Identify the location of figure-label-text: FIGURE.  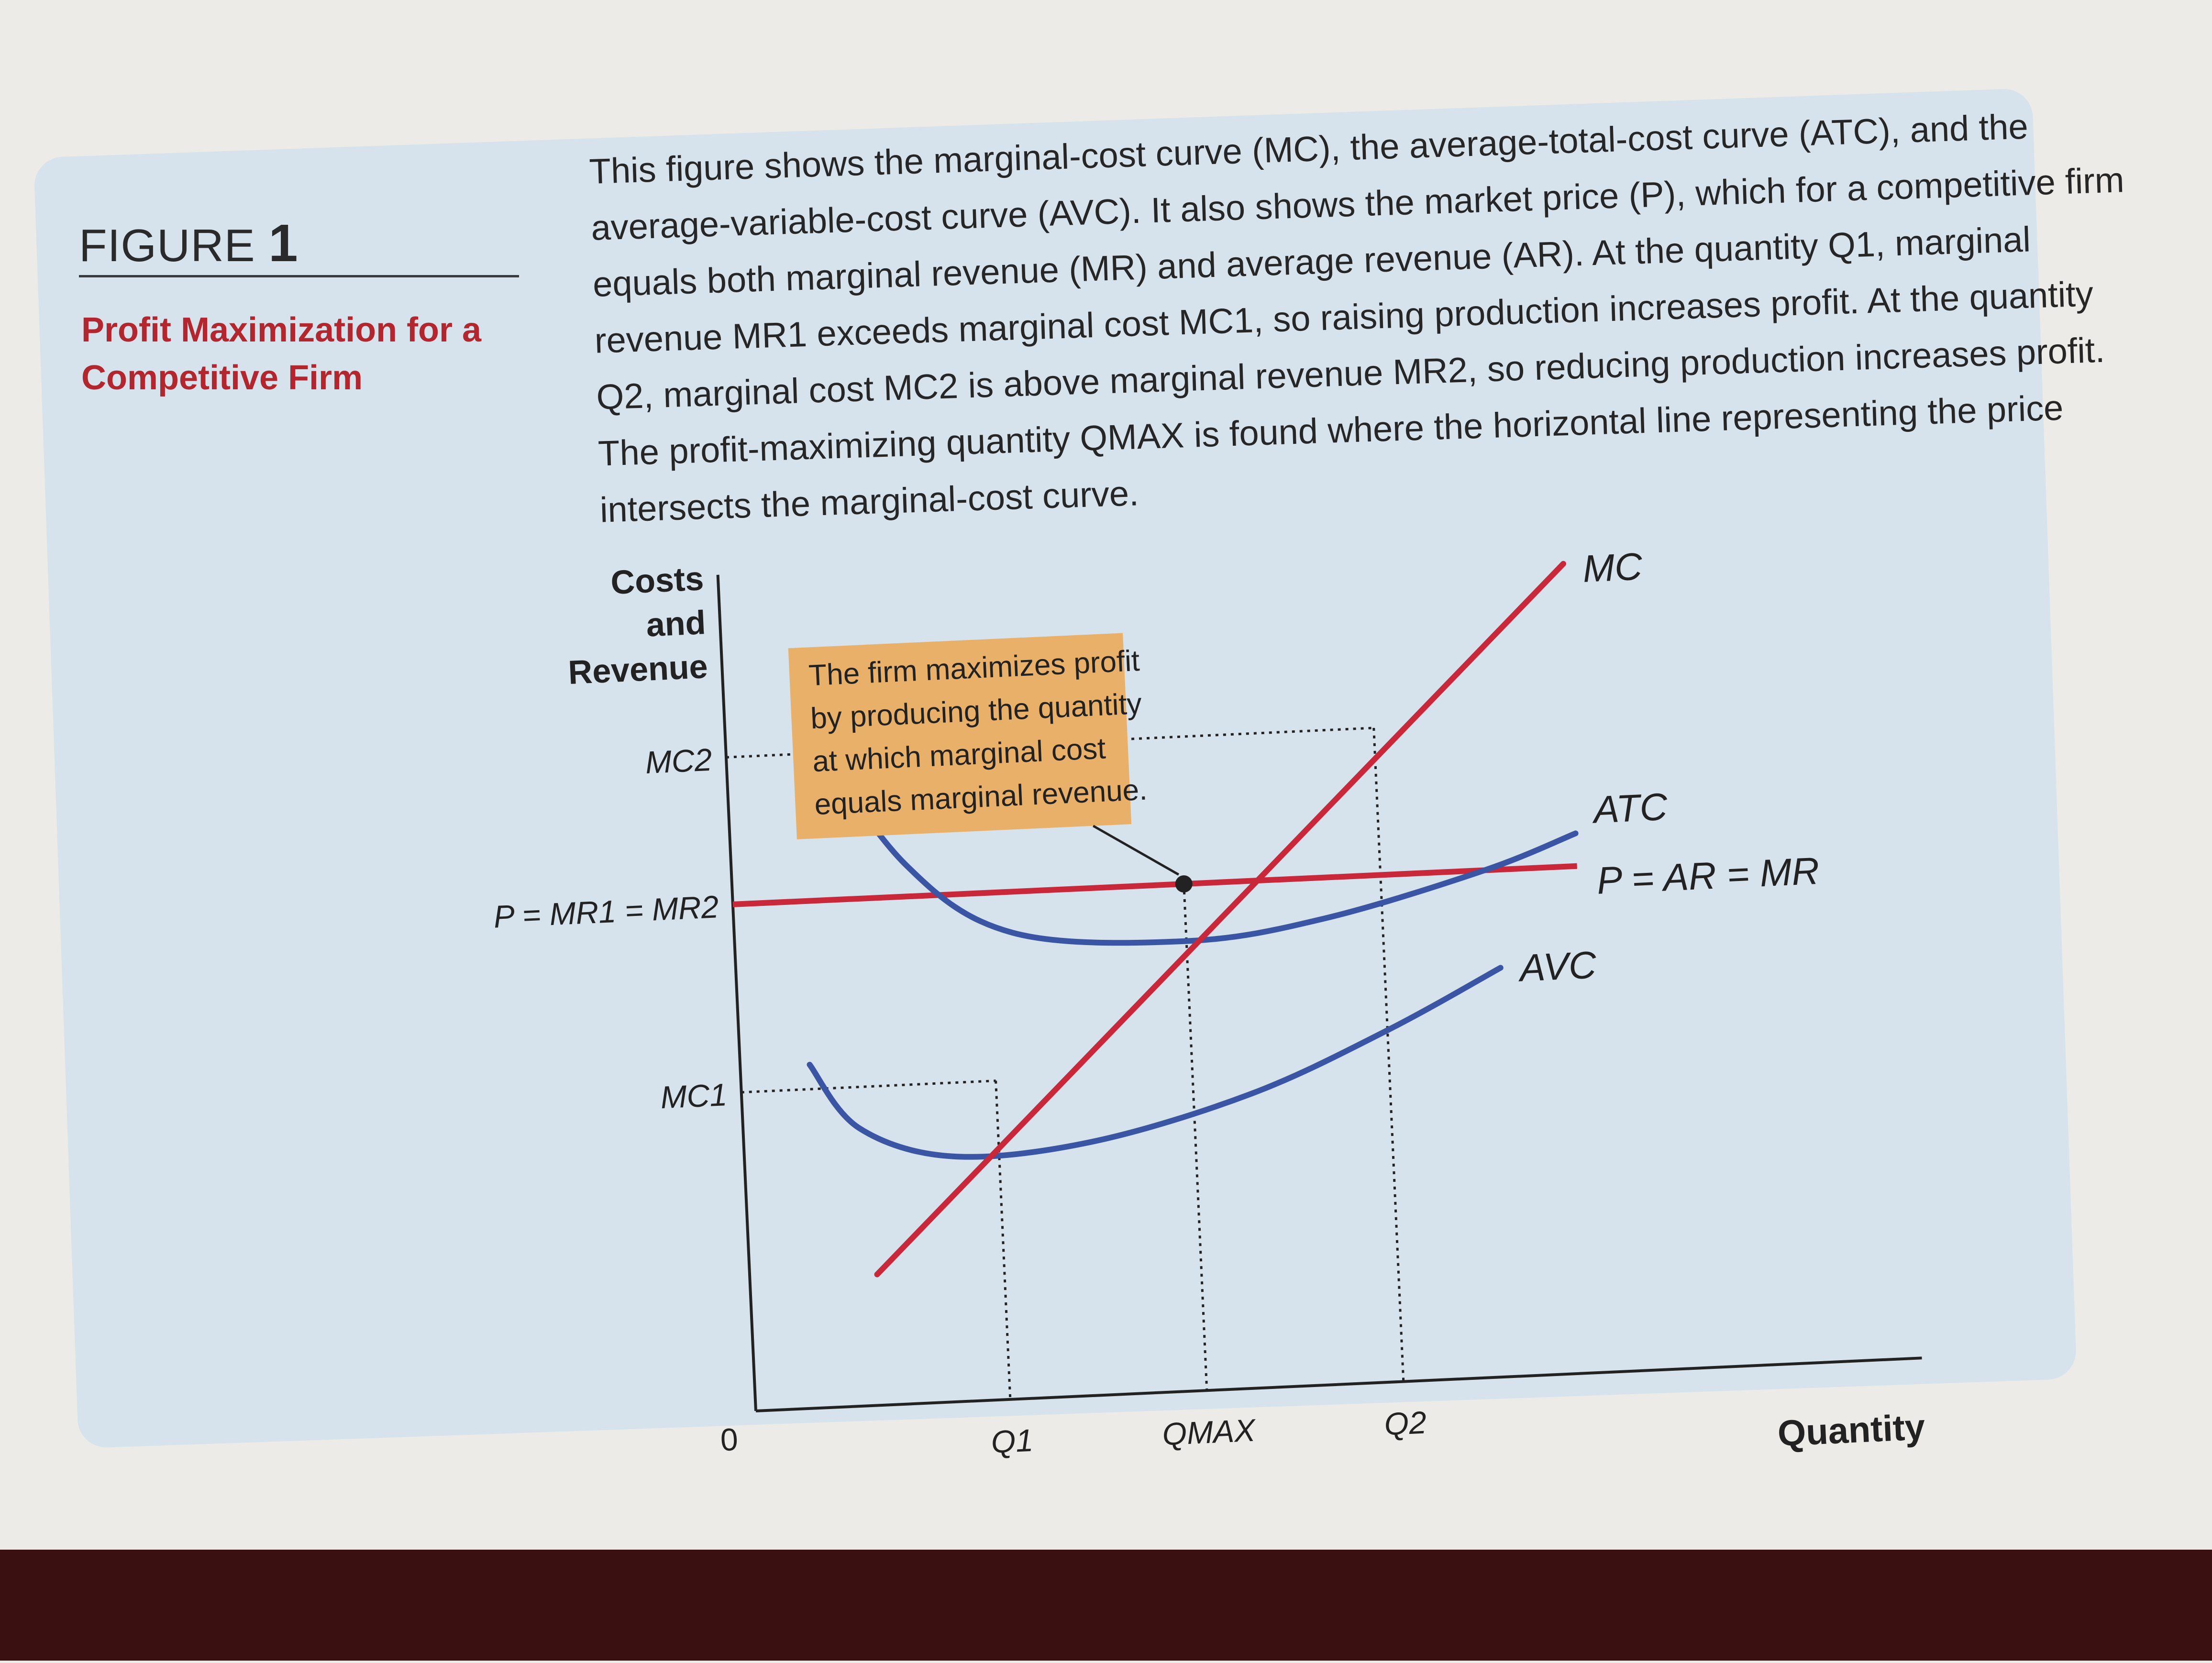
(167, 245).